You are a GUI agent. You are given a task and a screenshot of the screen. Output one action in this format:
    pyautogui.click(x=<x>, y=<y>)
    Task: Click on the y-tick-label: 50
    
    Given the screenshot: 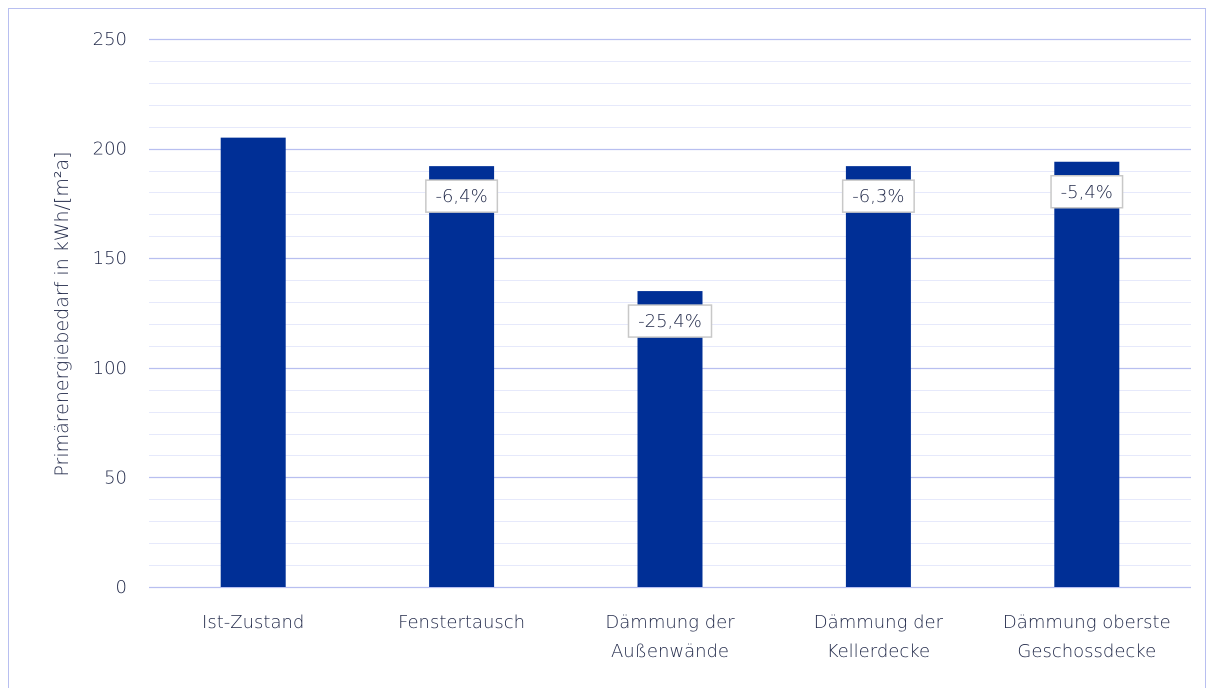 What is the action you would take?
    pyautogui.click(x=115, y=477)
    